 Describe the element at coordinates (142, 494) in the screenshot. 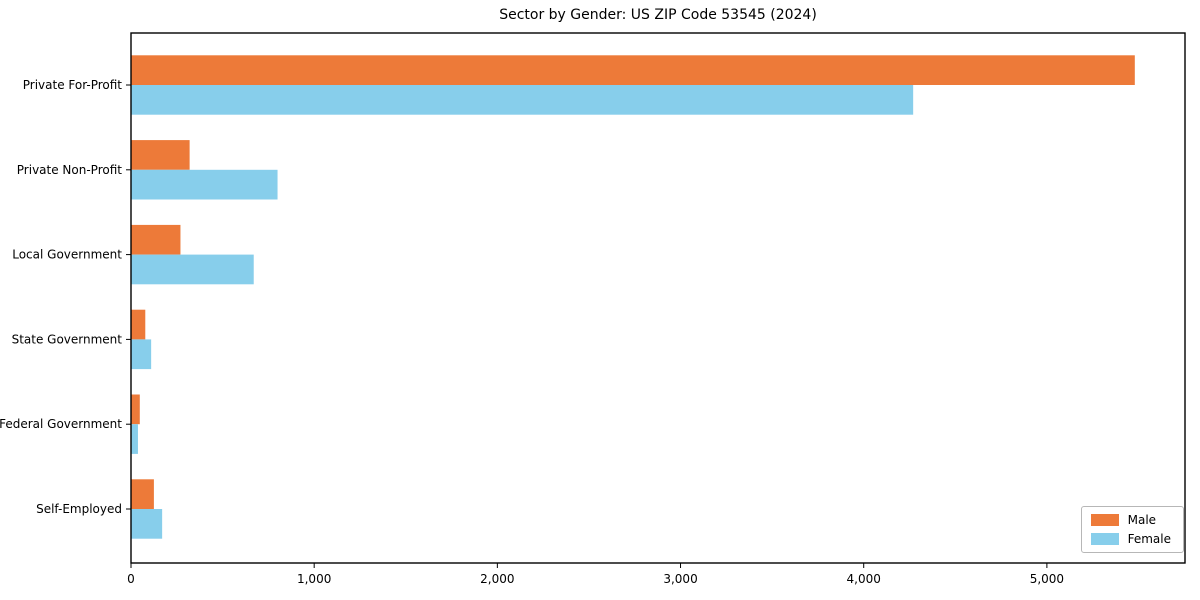

I see `bar-male-self-employed` at that location.